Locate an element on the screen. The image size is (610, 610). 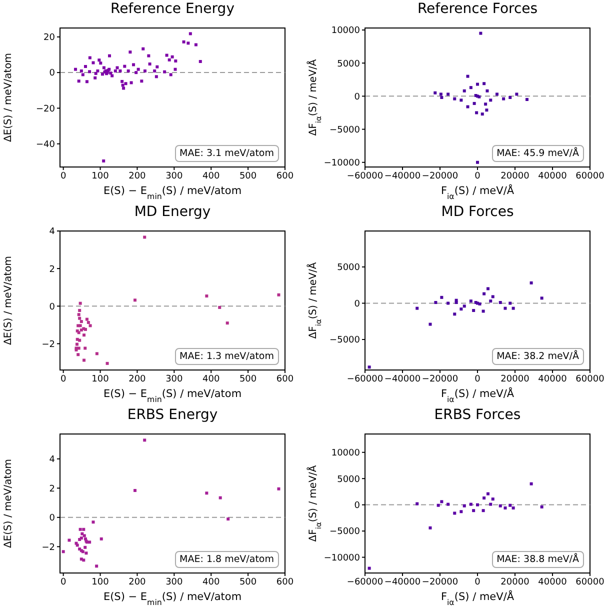
y-tick-label: 4 is located at coordinates (52, 460).